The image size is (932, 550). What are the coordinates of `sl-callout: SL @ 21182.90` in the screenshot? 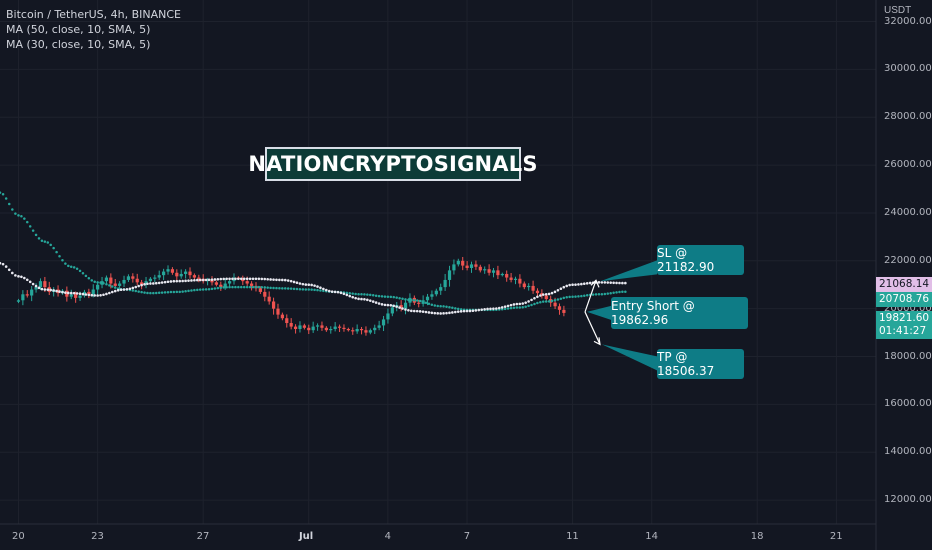 It's located at (700, 260).